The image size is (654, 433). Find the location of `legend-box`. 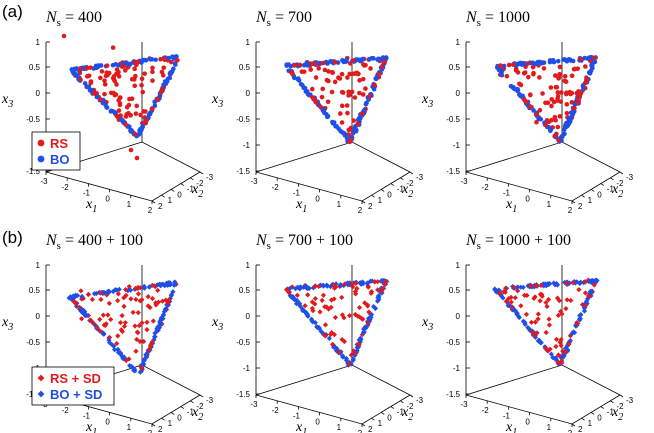

legend-box is located at coordinates (56, 151).